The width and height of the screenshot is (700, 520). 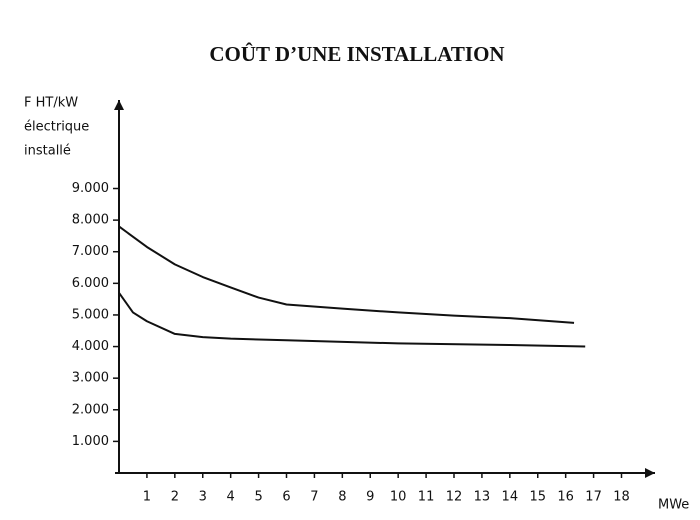 I want to click on y-tick-label: 6.000, so click(x=90, y=283).